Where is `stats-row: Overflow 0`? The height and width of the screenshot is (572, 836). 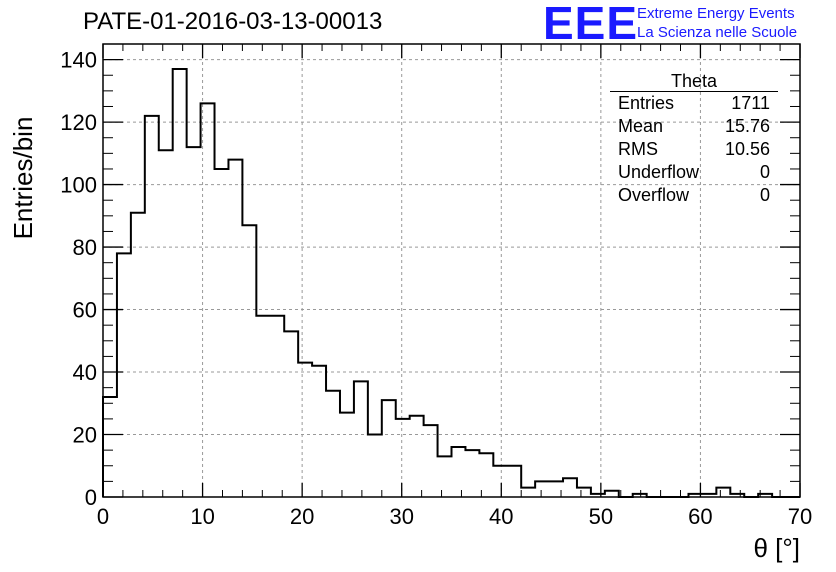
stats-row: Overflow 0 is located at coordinates (694, 195).